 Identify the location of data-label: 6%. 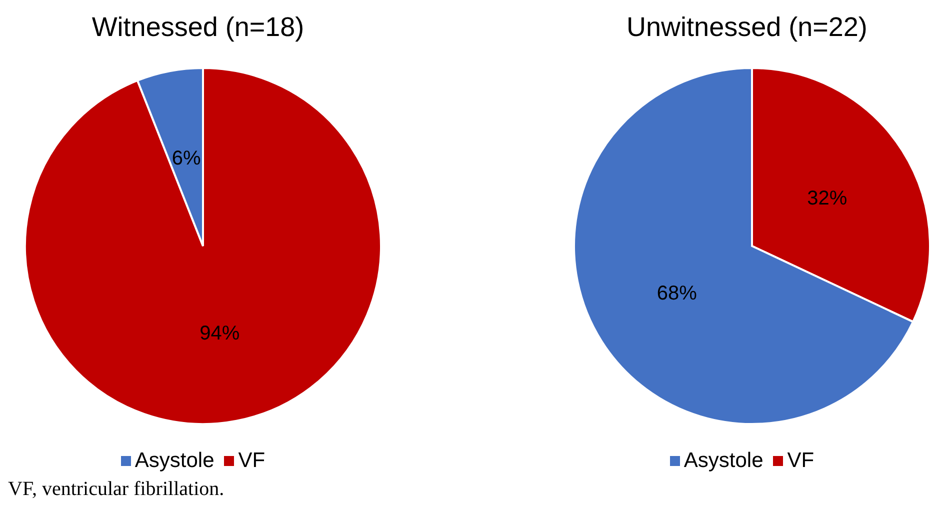
(186, 159).